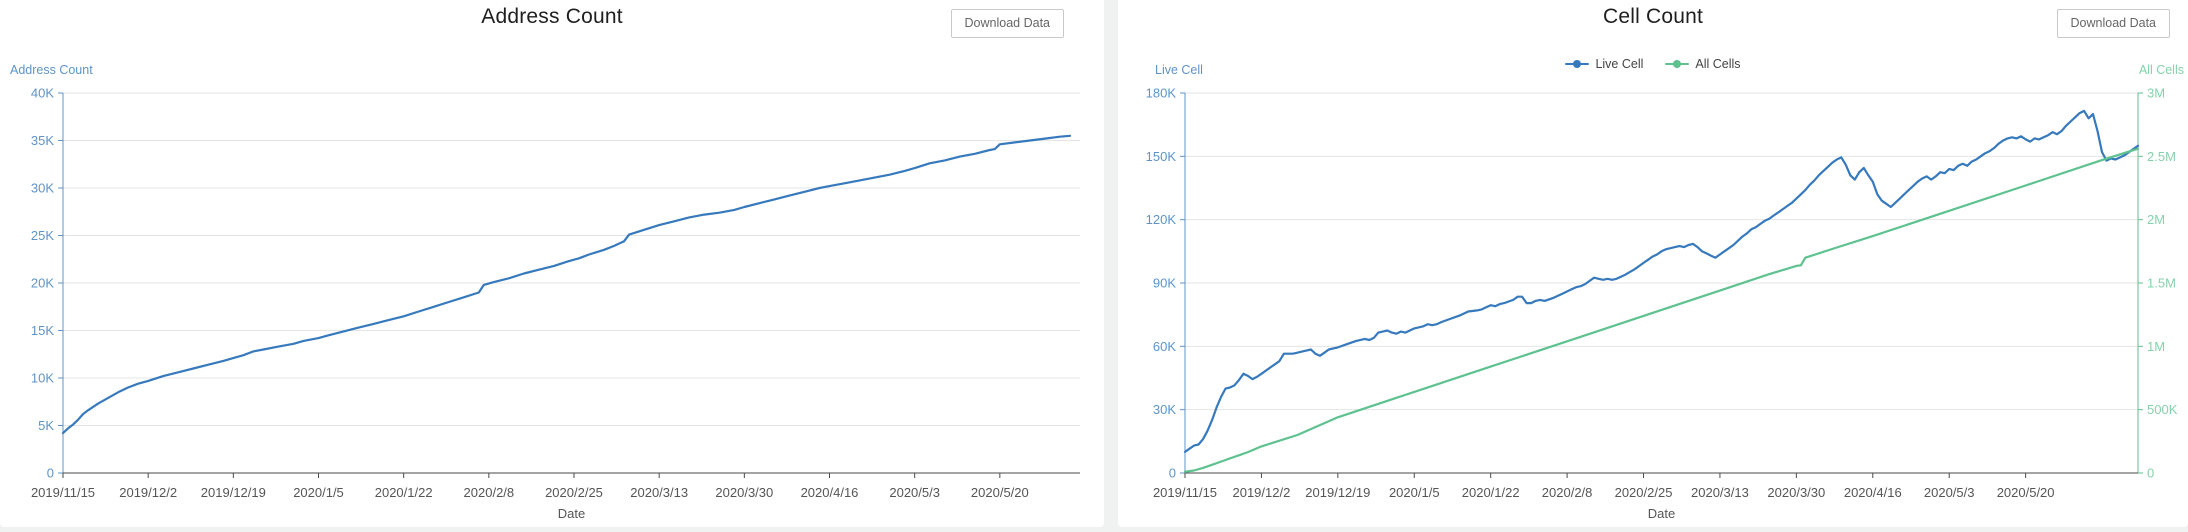  Describe the element at coordinates (42, 140) in the screenshot. I see `y-axis-tick-label: 35K` at that location.